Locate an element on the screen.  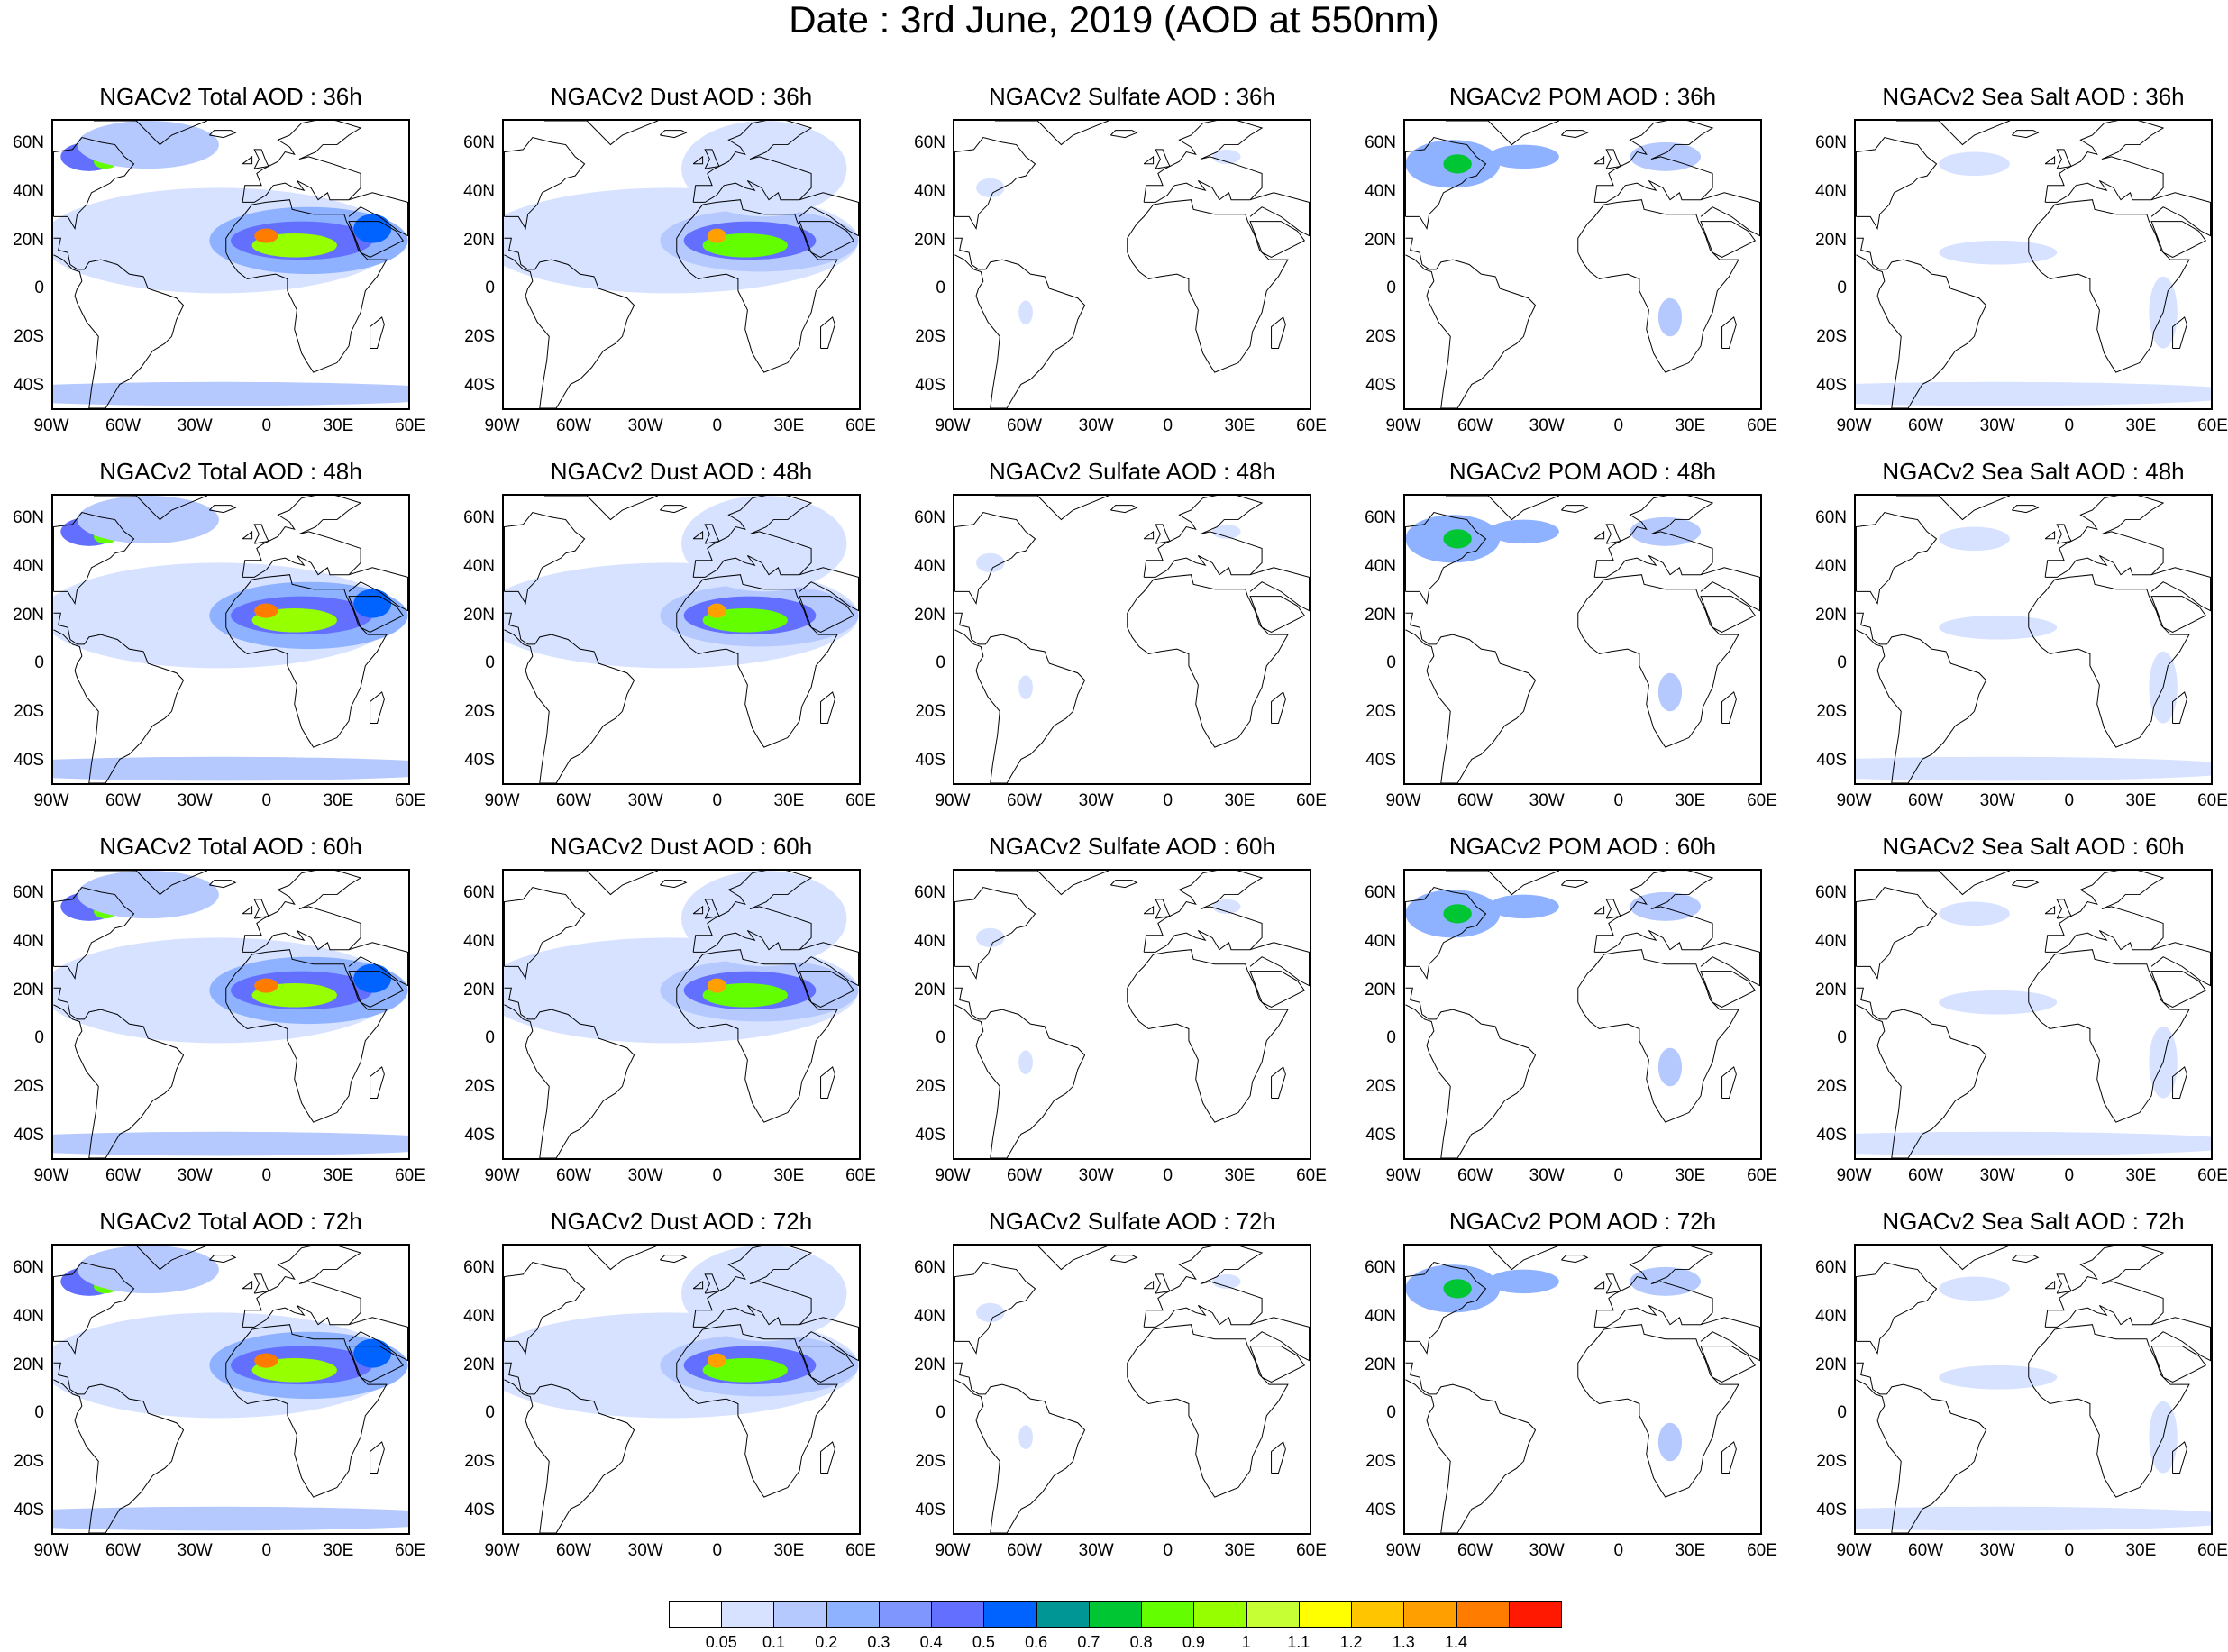
panel-title-r3-c1: NGACv2 Dust AOD : 72h is located at coordinates (681, 1222).